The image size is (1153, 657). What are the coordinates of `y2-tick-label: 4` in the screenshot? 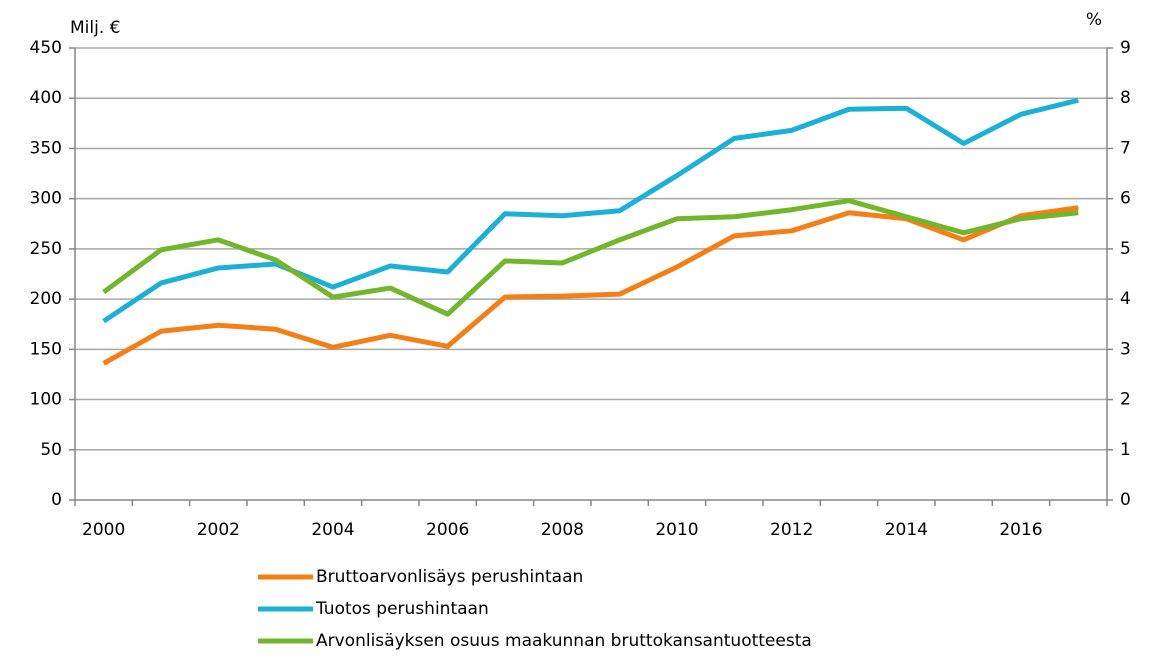 It's located at (1125, 299).